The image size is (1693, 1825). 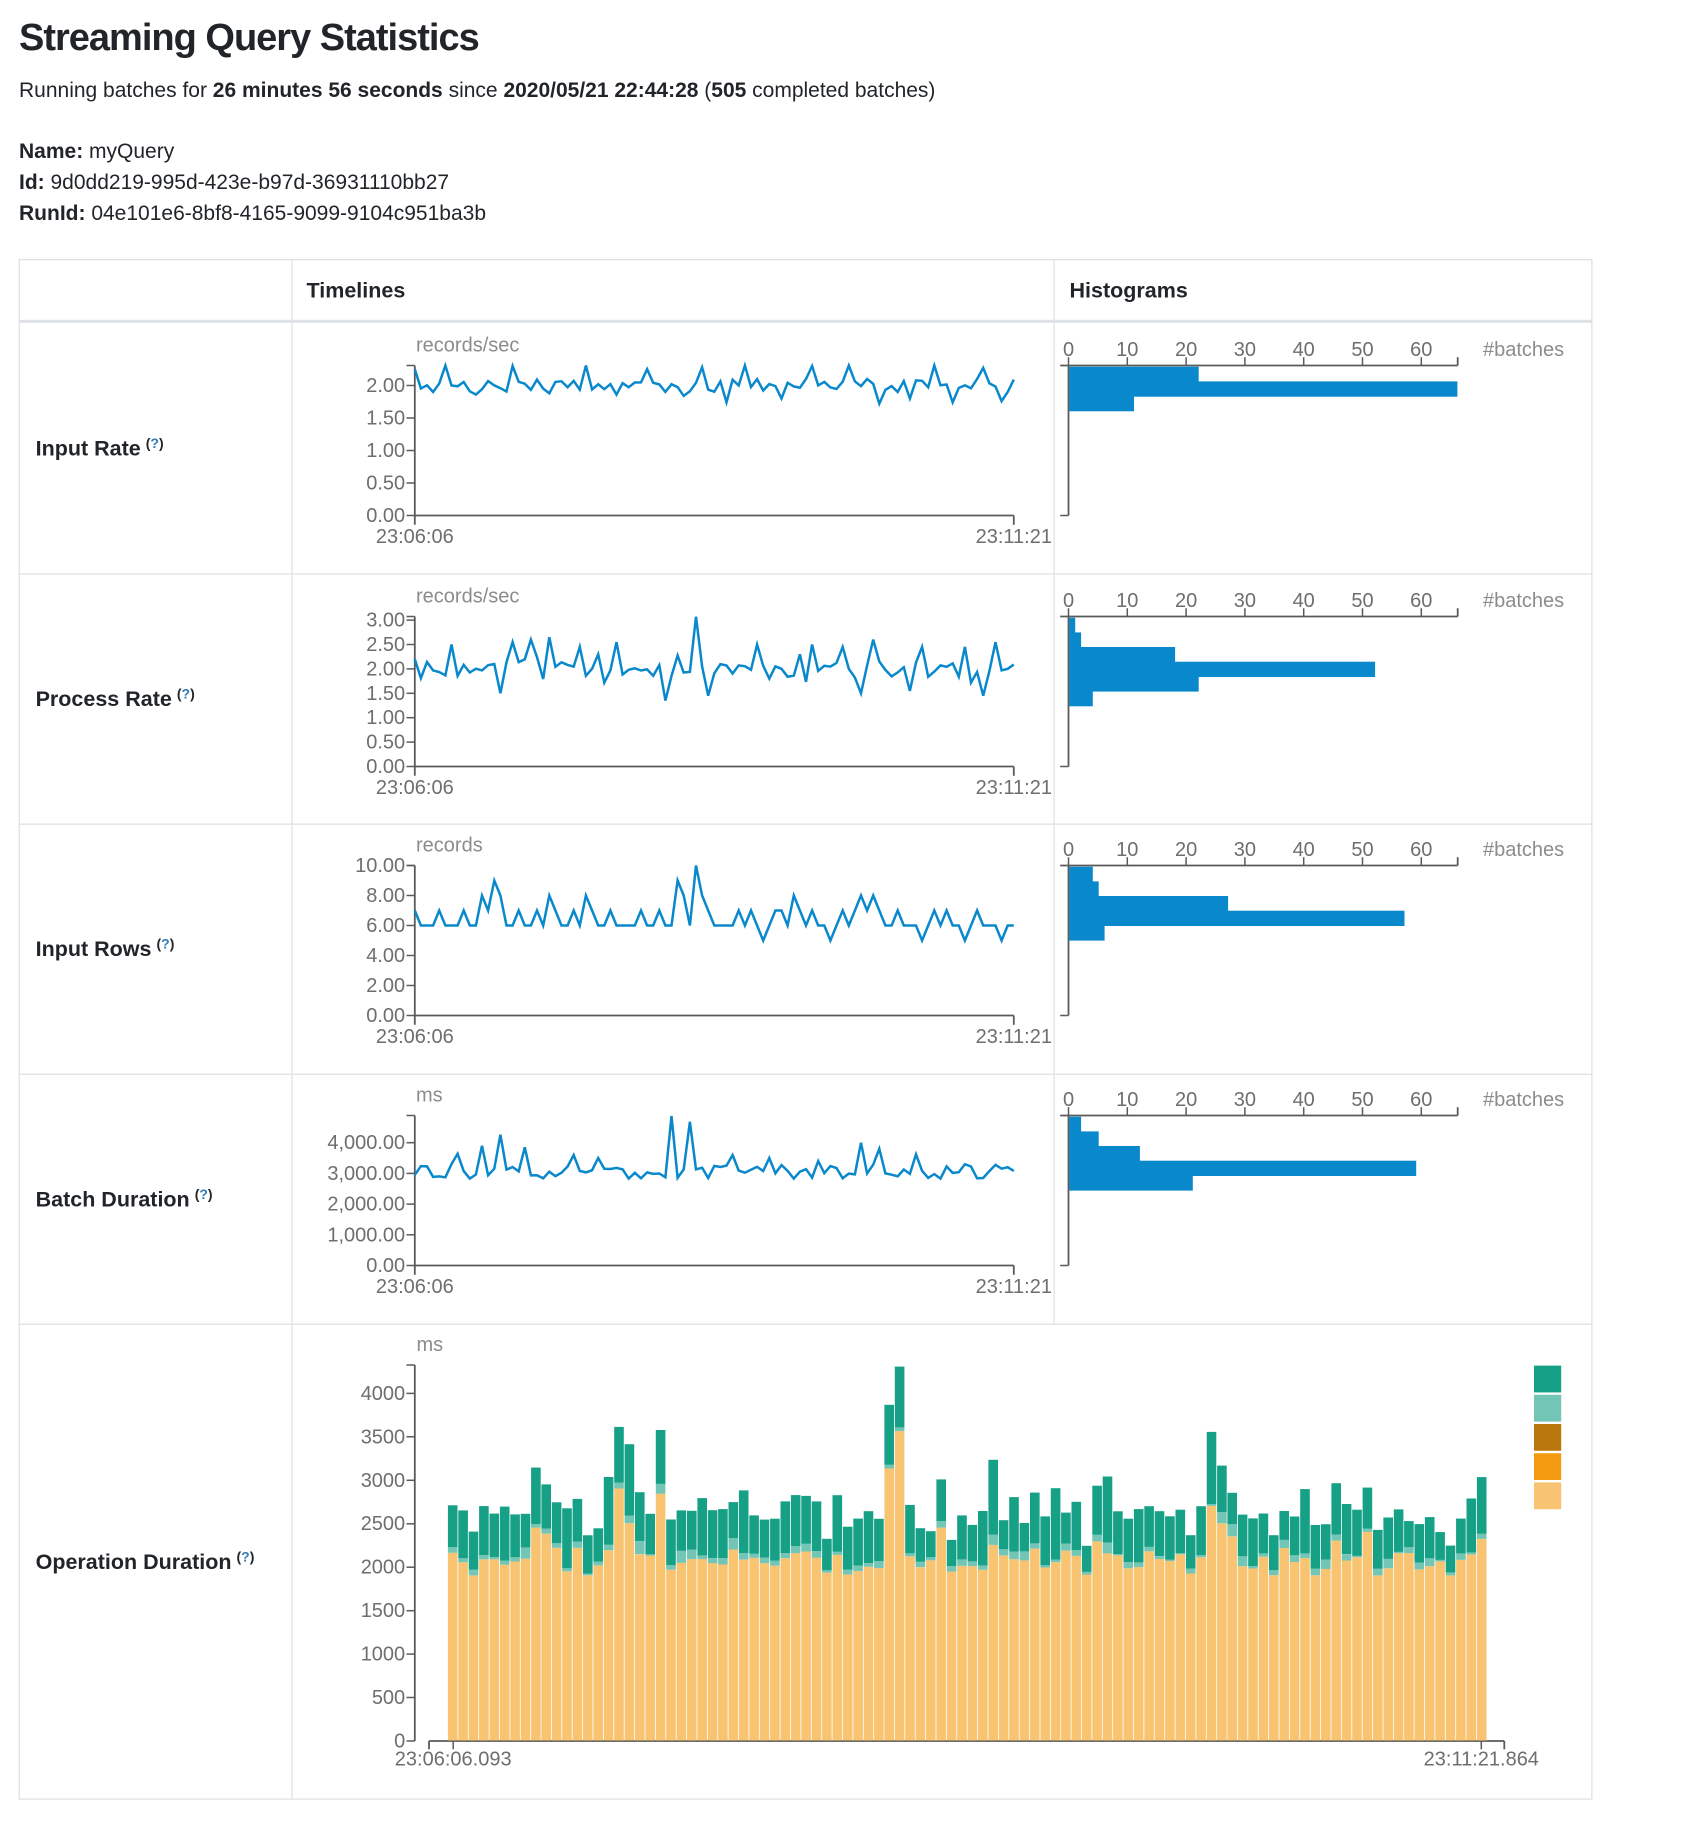 What do you see at coordinates (385, 926) in the screenshot?
I see `svg-text: 6.00` at bounding box center [385, 926].